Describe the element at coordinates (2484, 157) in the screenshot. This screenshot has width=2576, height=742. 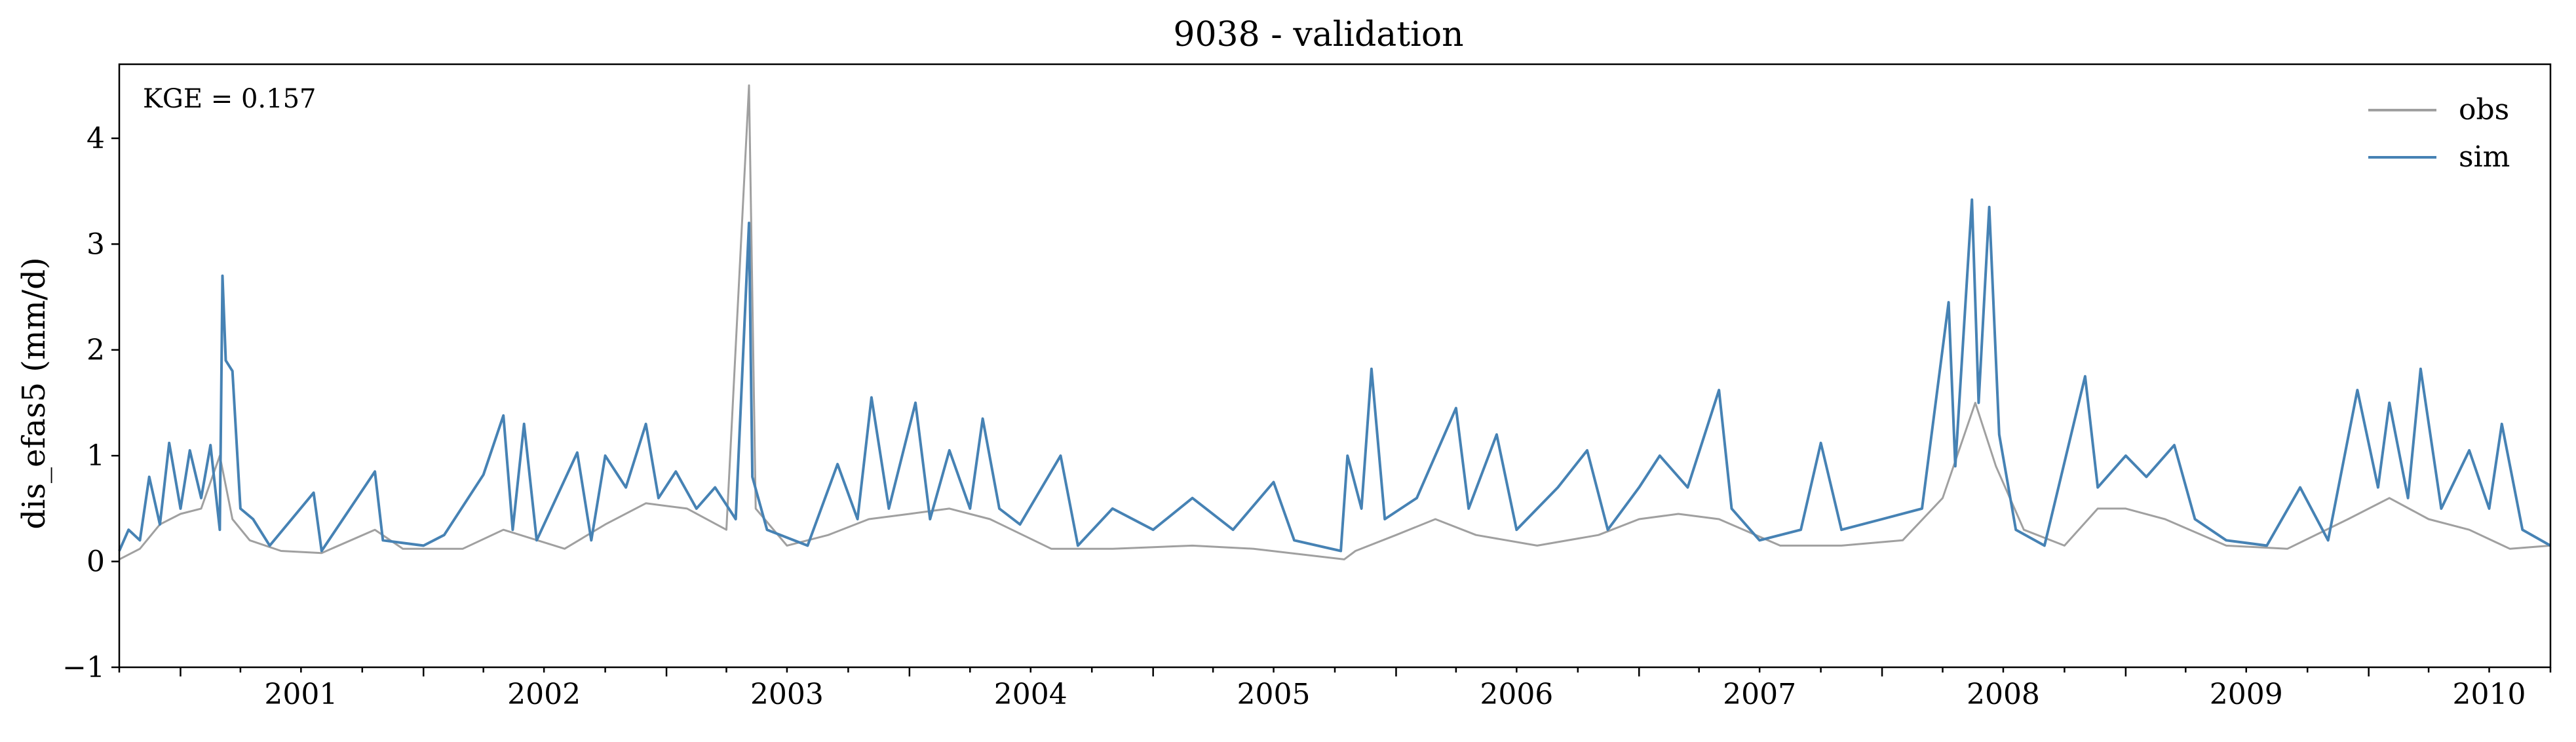
I see `legend-sim-label: sim` at that location.